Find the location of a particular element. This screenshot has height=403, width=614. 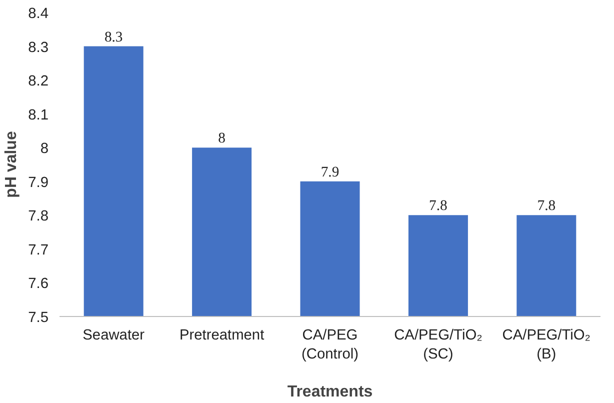

y-tick-label: 7.7 is located at coordinates (38, 250).